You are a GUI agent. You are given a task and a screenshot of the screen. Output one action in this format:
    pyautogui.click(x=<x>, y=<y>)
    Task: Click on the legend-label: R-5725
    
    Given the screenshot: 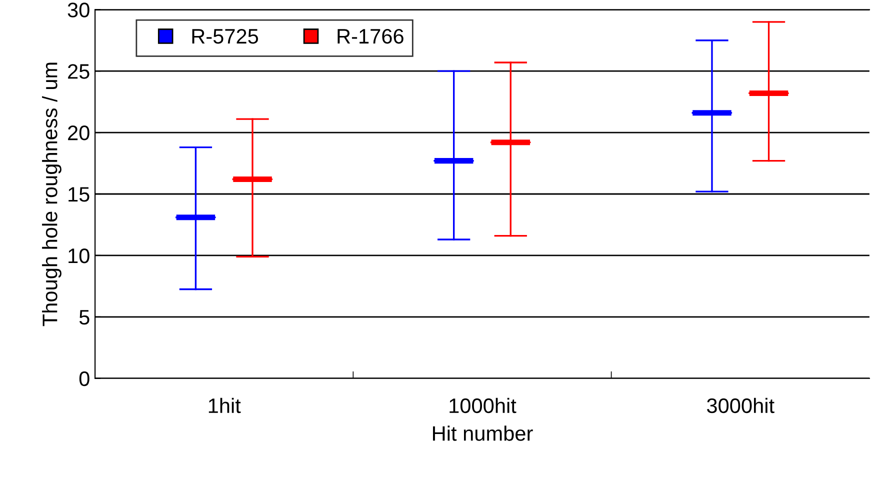 What is the action you would take?
    pyautogui.click(x=225, y=36)
    